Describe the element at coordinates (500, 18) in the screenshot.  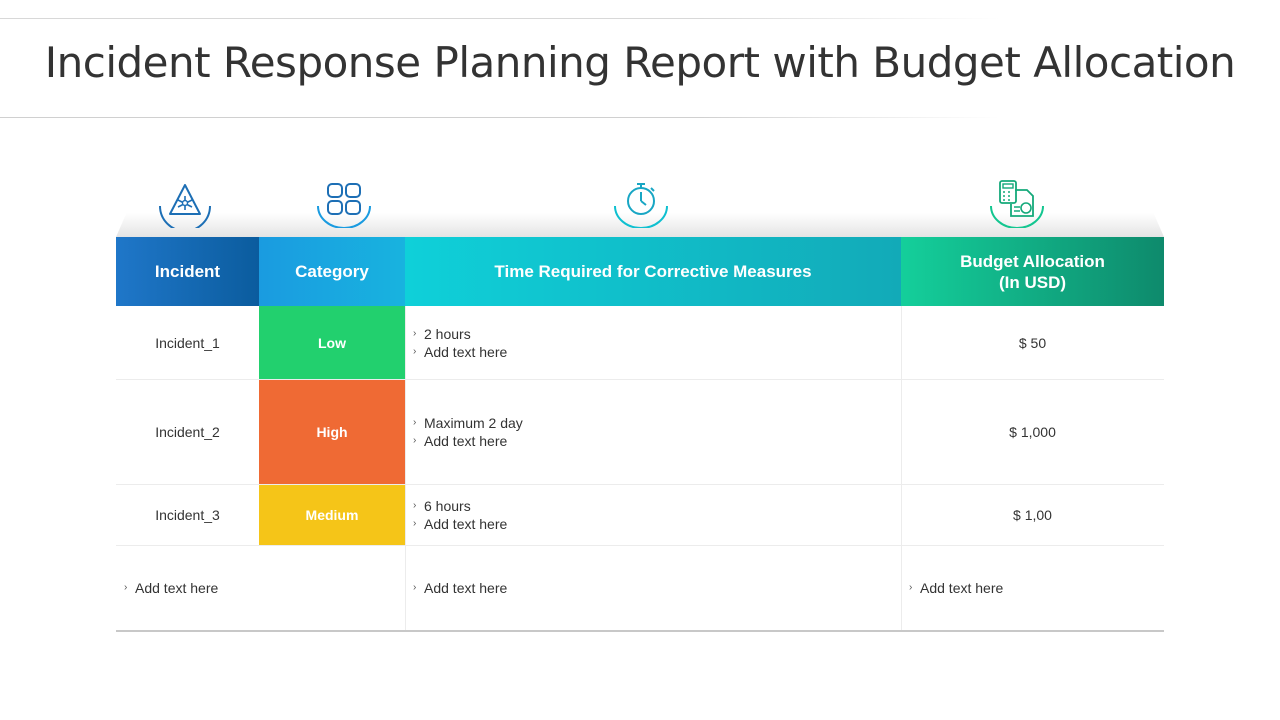
I see `top-divider` at that location.